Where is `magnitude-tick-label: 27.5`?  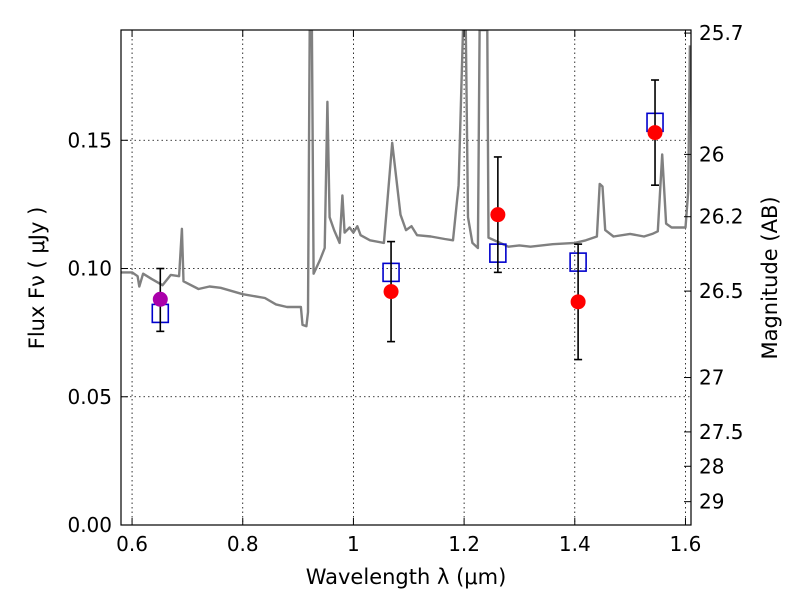 magnitude-tick-label: 27.5 is located at coordinates (721, 432).